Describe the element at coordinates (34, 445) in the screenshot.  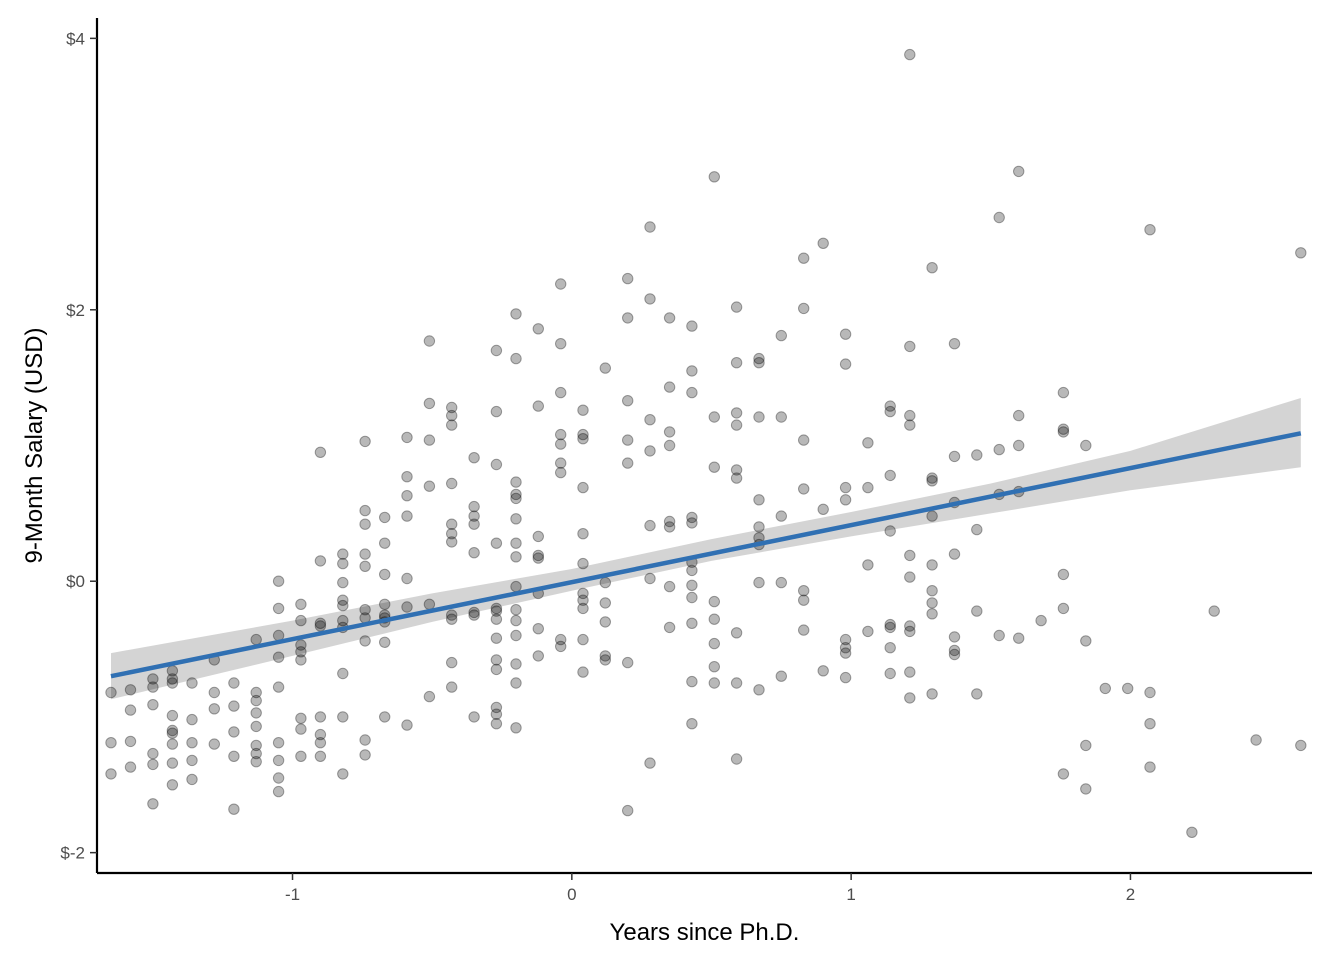
I see `y-axis-title: 9-Month Salary (USD)` at that location.